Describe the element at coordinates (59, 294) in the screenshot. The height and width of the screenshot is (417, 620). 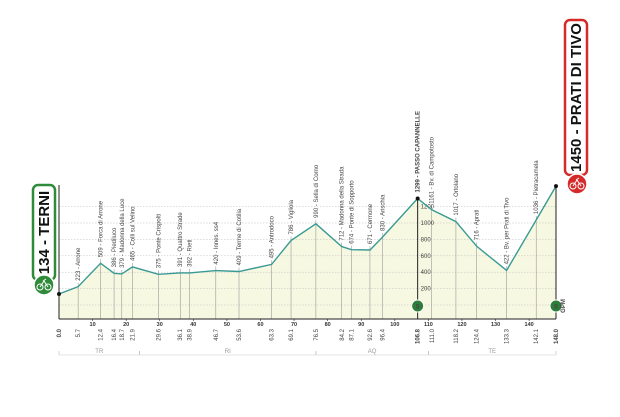
I see `start-point` at that location.